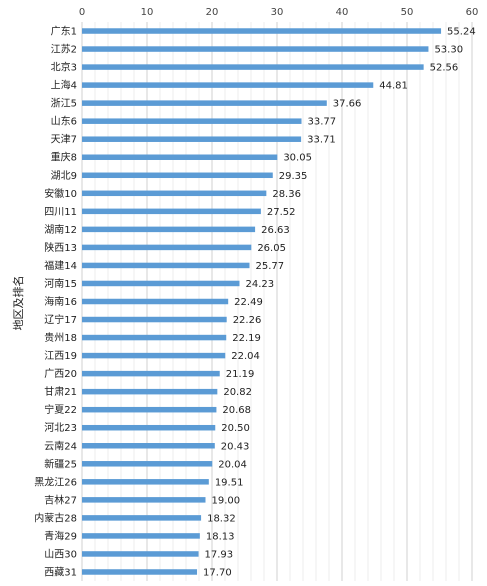 The image size is (487, 586). I want to click on value-label: 24.23, so click(259, 284).